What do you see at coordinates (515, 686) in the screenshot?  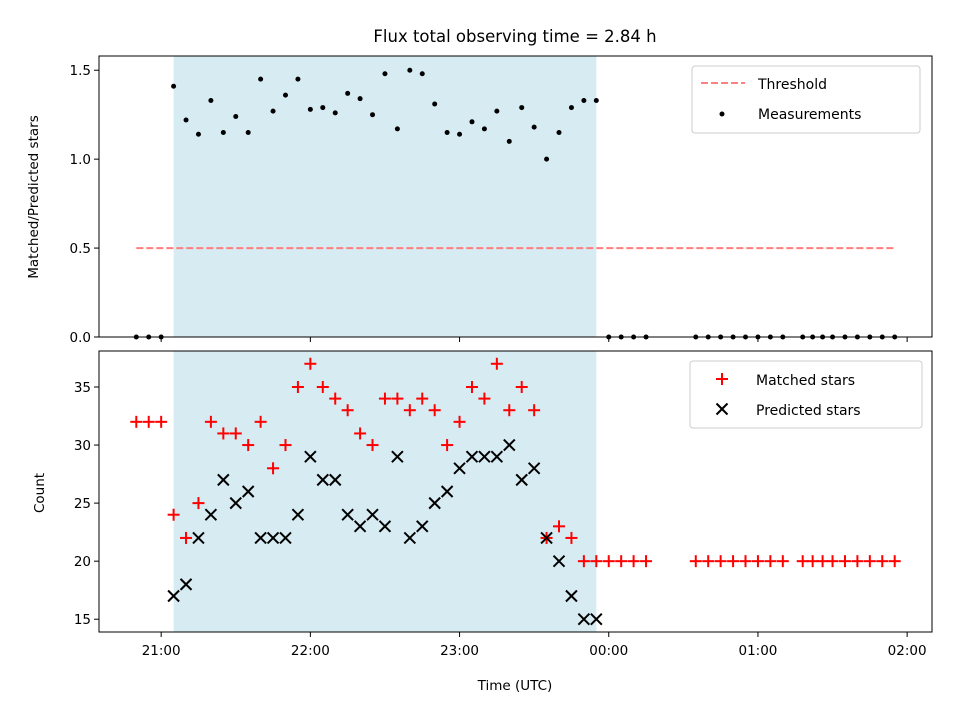 I see `x-axis-label: Time (UTC)` at bounding box center [515, 686].